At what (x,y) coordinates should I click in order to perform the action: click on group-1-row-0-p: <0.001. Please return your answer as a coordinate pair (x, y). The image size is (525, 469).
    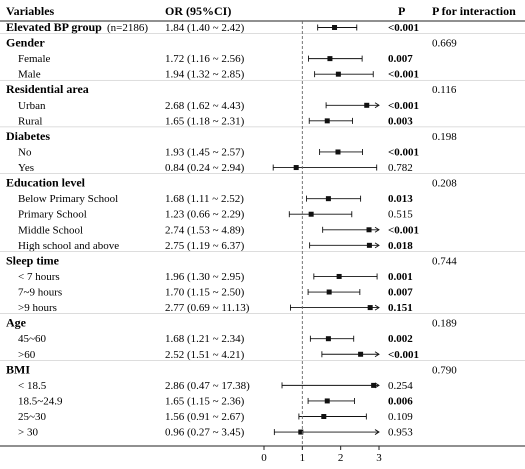
    Looking at the image, I should click on (403, 106).